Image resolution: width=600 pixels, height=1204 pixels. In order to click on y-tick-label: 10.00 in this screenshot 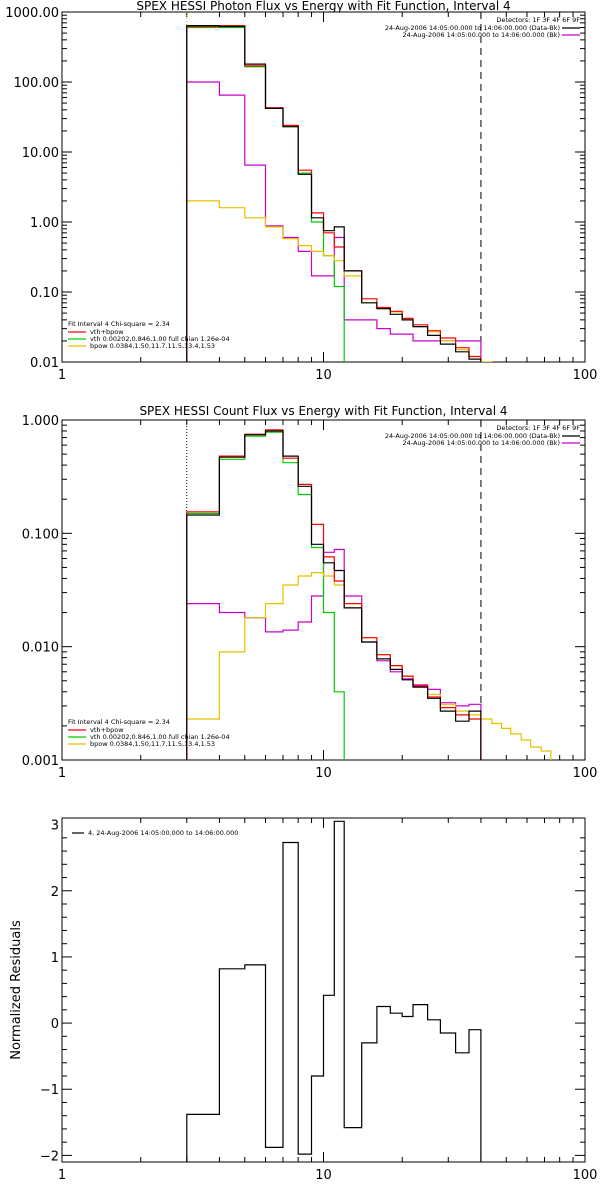, I will do `click(40, 153)`.